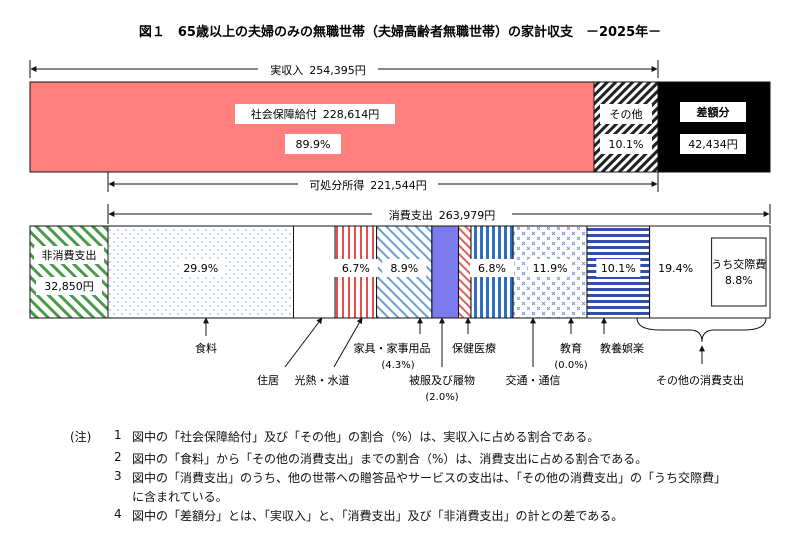 This screenshot has width=800, height=546. What do you see at coordinates (714, 127) in the screenshot?
I see `deficit-bar` at bounding box center [714, 127].